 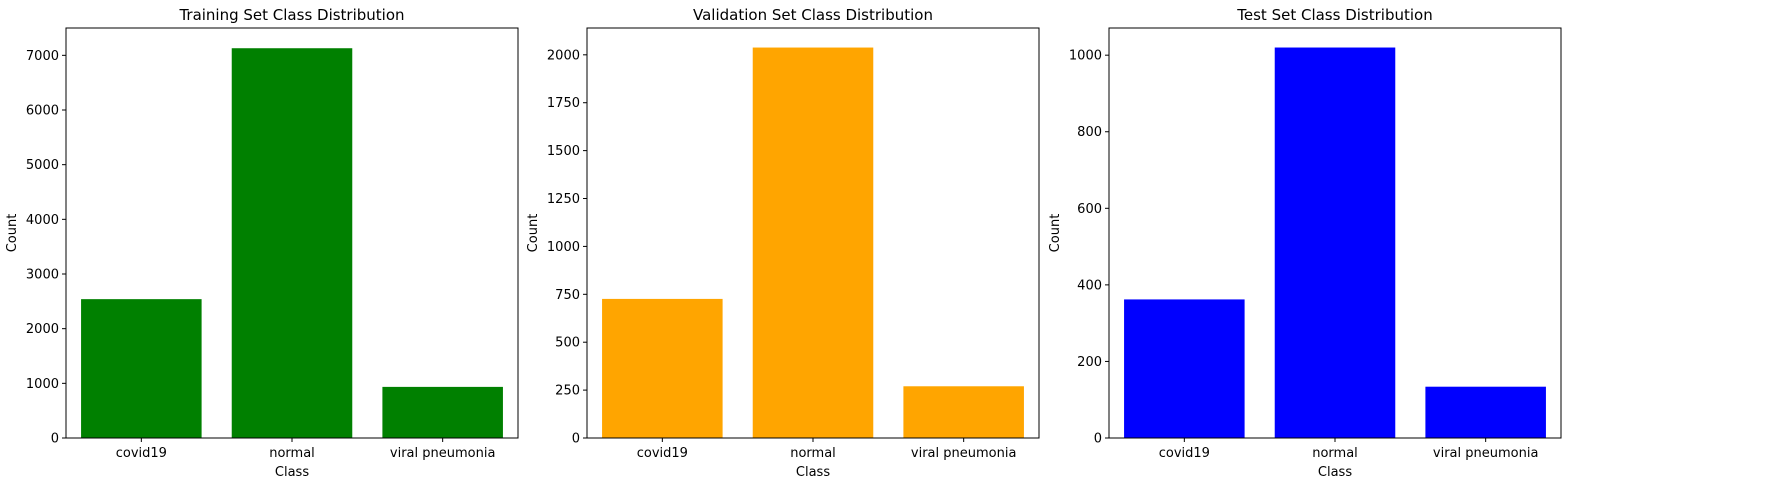 What do you see at coordinates (42, 165) in the screenshot?
I see `y-tick-label: 5000` at bounding box center [42, 165].